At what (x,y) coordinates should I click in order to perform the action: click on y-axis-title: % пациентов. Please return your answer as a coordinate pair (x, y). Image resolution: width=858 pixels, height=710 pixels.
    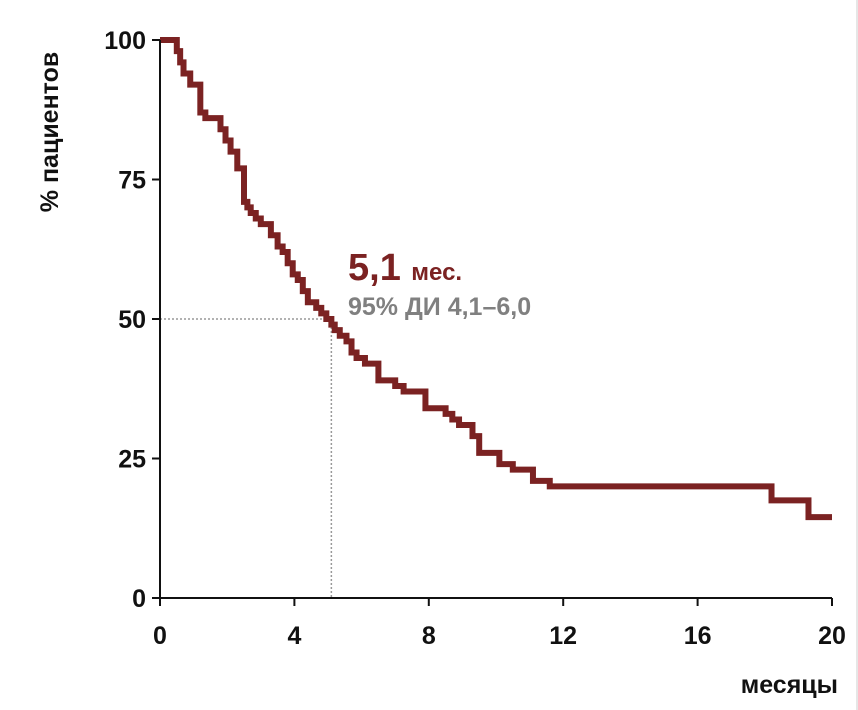
    Looking at the image, I should click on (50, 132).